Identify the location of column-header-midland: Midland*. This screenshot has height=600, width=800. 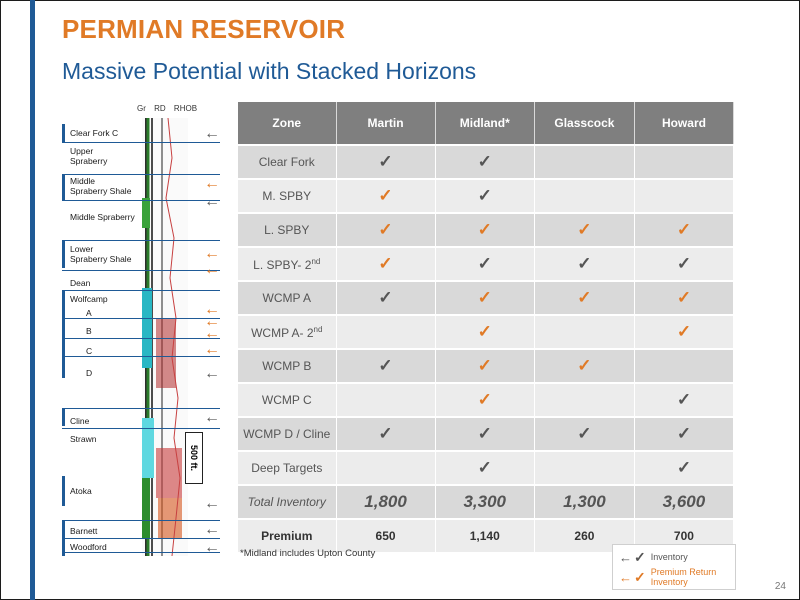
(485, 123).